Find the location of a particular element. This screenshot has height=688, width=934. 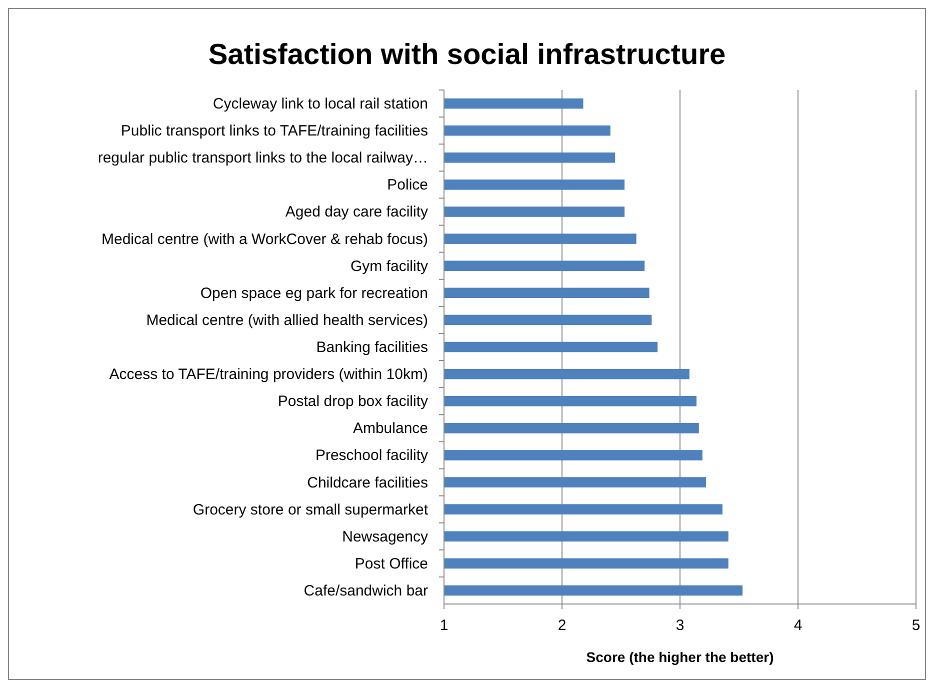

x-tick-label: 5 is located at coordinates (916, 625).